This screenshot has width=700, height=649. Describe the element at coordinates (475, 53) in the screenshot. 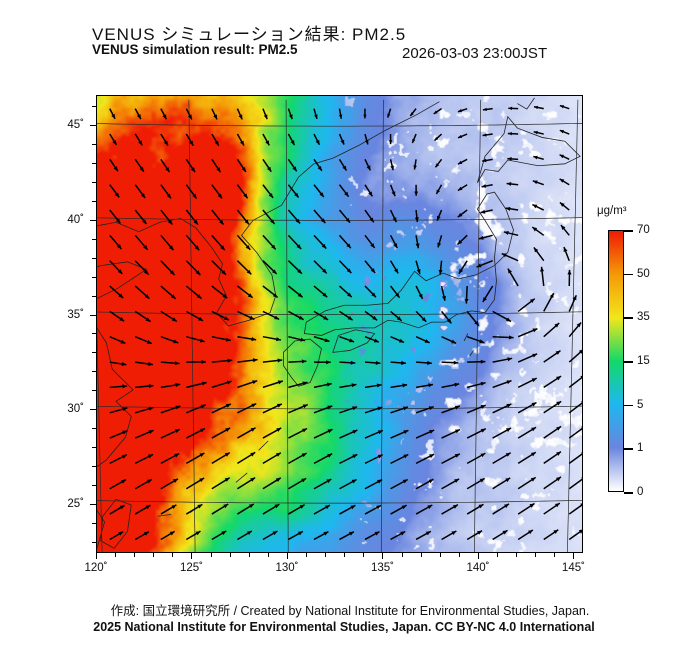

I see `datetime-label: 2026-03-03 23:00JST` at that location.